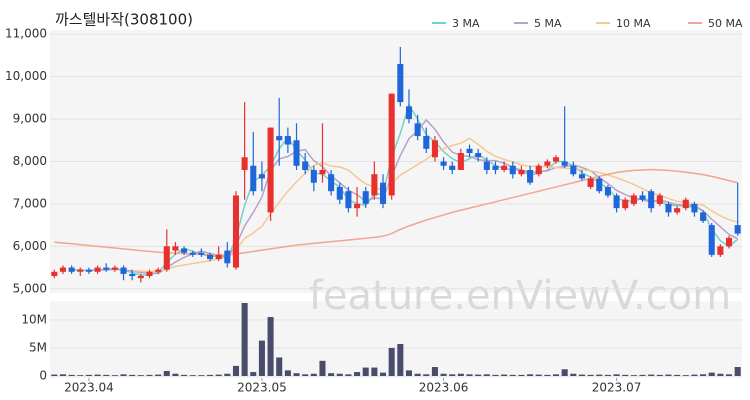 The width and height of the screenshot is (750, 400). What do you see at coordinates (466, 23) in the screenshot?
I see `legend-label: 3 MA` at bounding box center [466, 23].